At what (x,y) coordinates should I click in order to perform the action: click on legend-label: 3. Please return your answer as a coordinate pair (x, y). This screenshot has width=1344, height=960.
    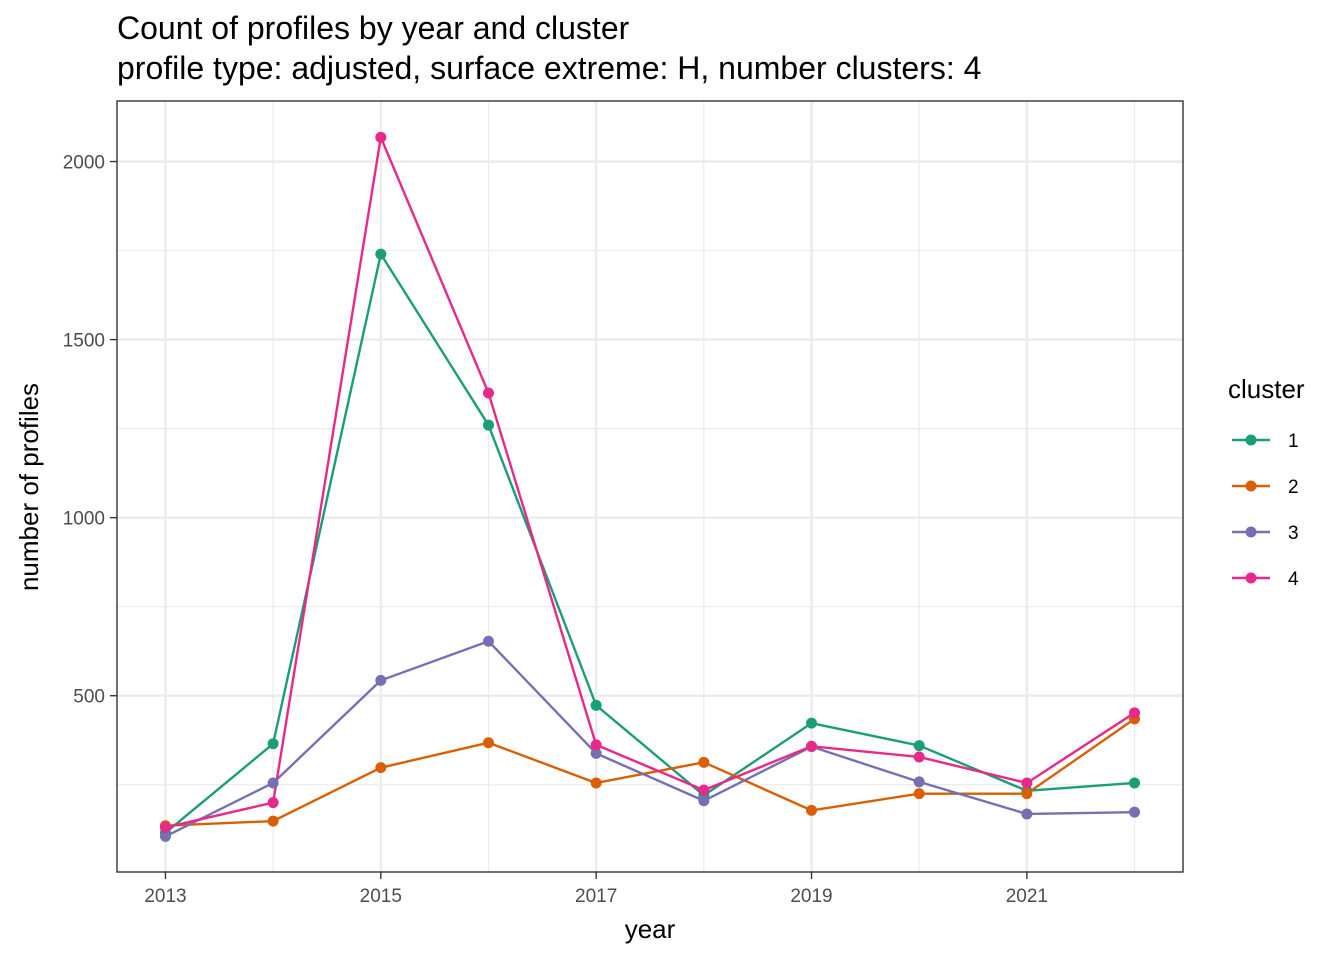
    Looking at the image, I should click on (1293, 533).